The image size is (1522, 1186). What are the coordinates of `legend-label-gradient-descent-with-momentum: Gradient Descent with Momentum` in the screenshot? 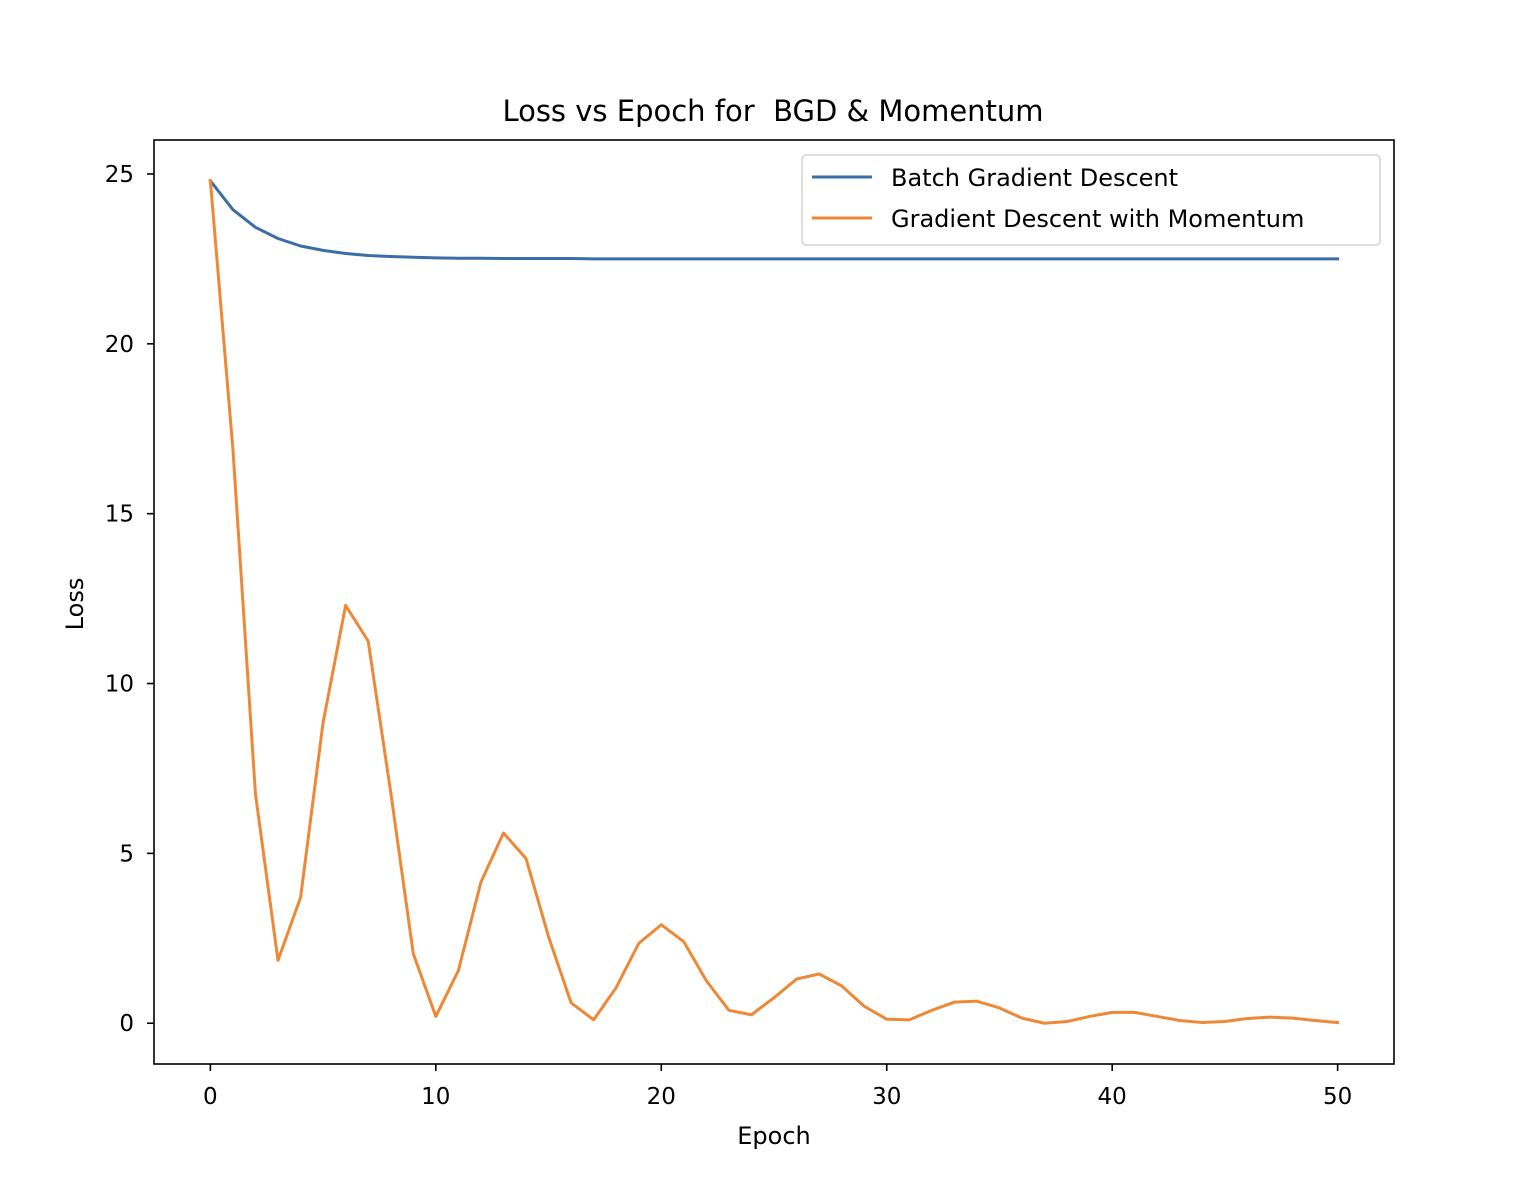 It's located at (1097, 219).